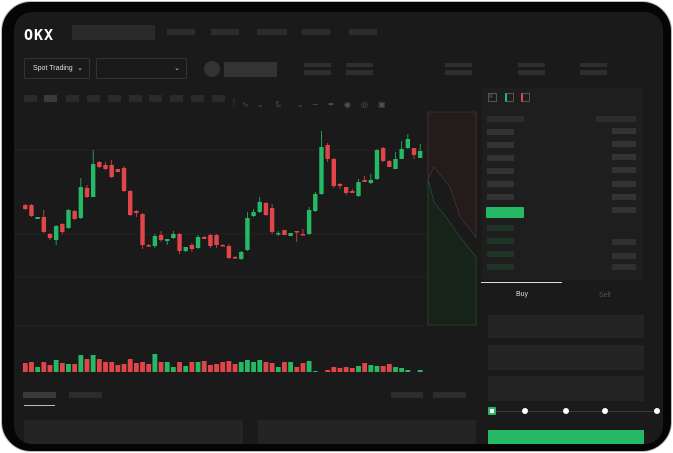 The width and height of the screenshot is (673, 453). I want to click on slider-handle, so click(492, 411).